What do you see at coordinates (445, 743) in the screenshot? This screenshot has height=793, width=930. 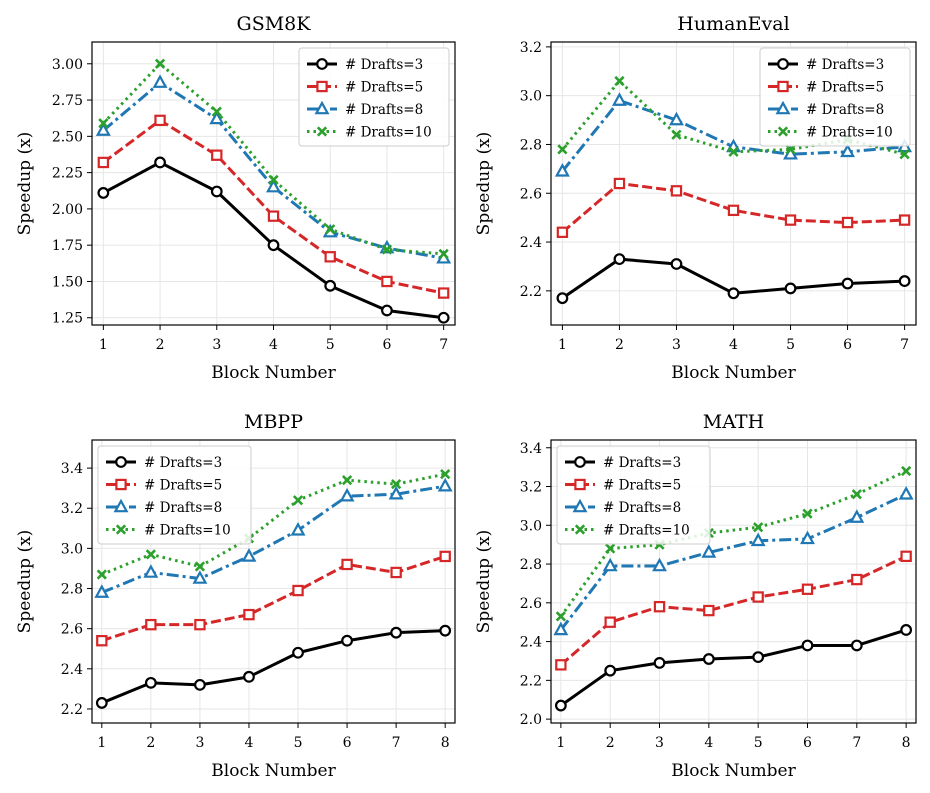 I see `x-tick-label: 8` at bounding box center [445, 743].